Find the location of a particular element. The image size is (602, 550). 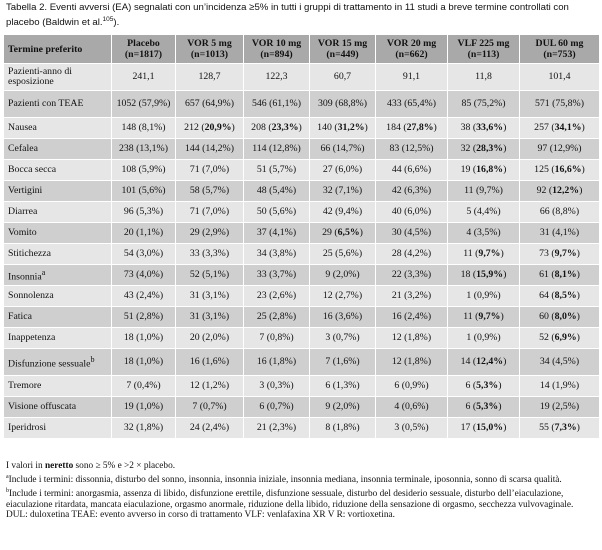

row-label-text: Bocca secca is located at coordinates (32, 169).